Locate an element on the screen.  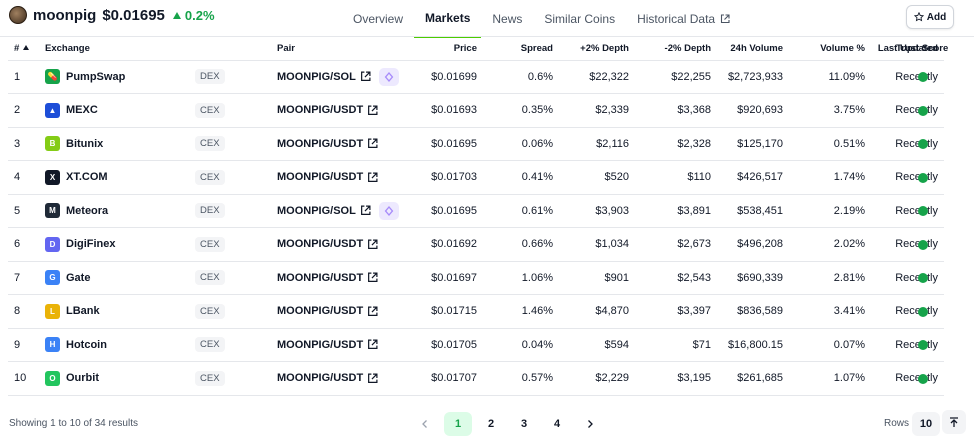
prev-page-button is located at coordinates (425, 424).